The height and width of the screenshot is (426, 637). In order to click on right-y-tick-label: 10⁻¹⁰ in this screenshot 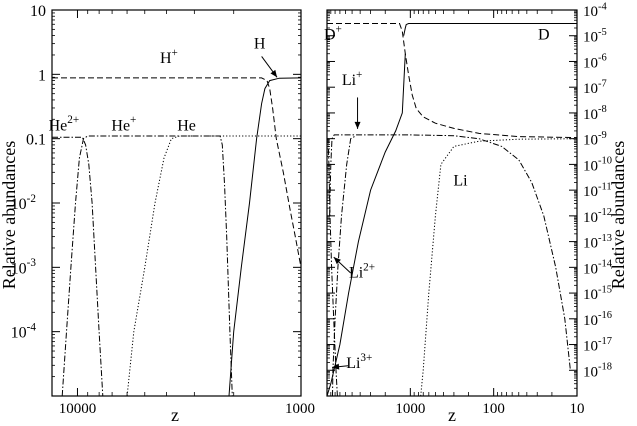, I will do `click(597, 165)`.